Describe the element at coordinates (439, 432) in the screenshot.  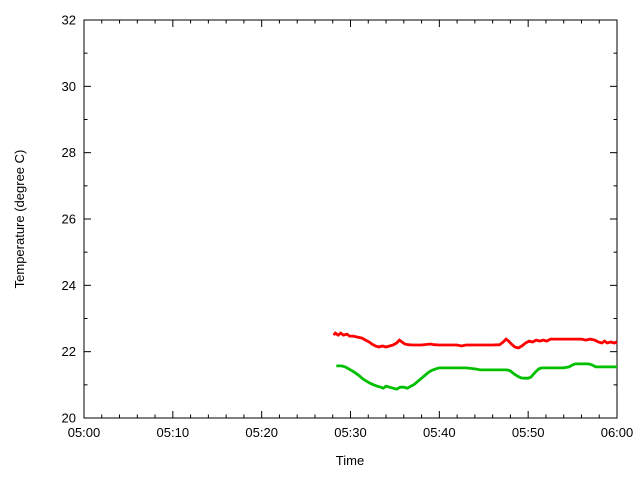
I see `x-tick-label: 05:40` at that location.